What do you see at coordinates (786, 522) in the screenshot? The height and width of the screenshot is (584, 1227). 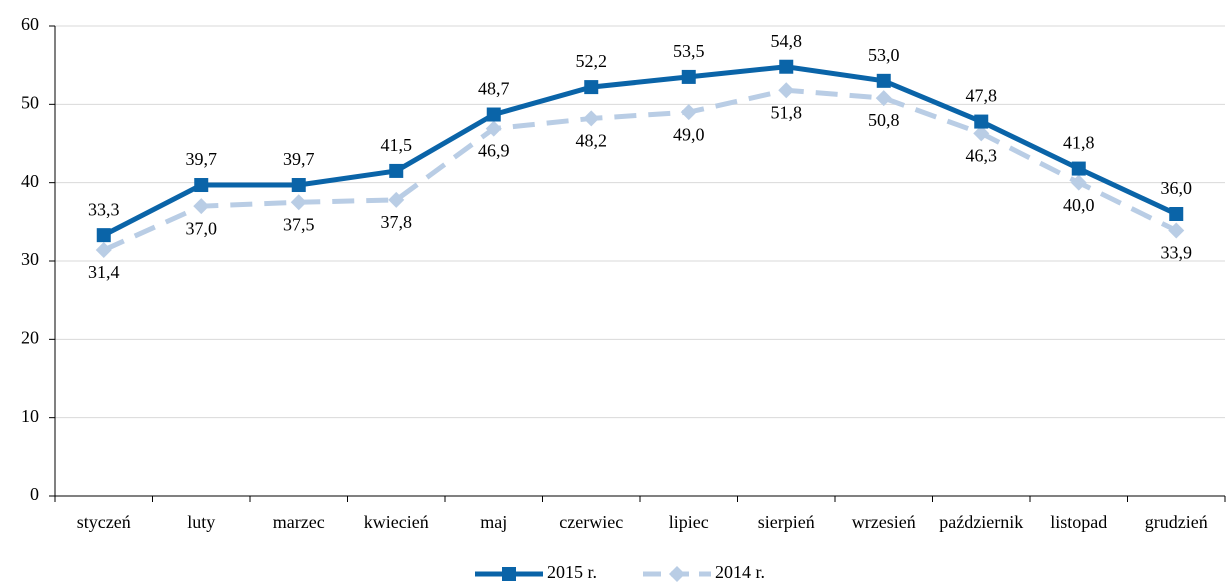 I see `x-tick-label: sierpień` at bounding box center [786, 522].